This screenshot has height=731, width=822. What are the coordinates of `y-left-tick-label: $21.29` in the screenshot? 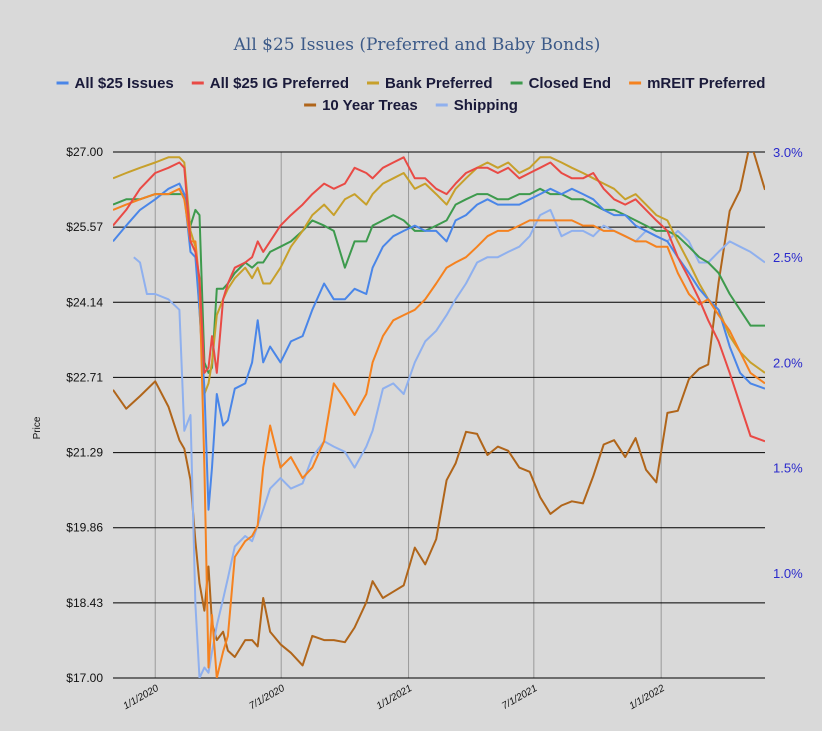 It's located at (84, 453).